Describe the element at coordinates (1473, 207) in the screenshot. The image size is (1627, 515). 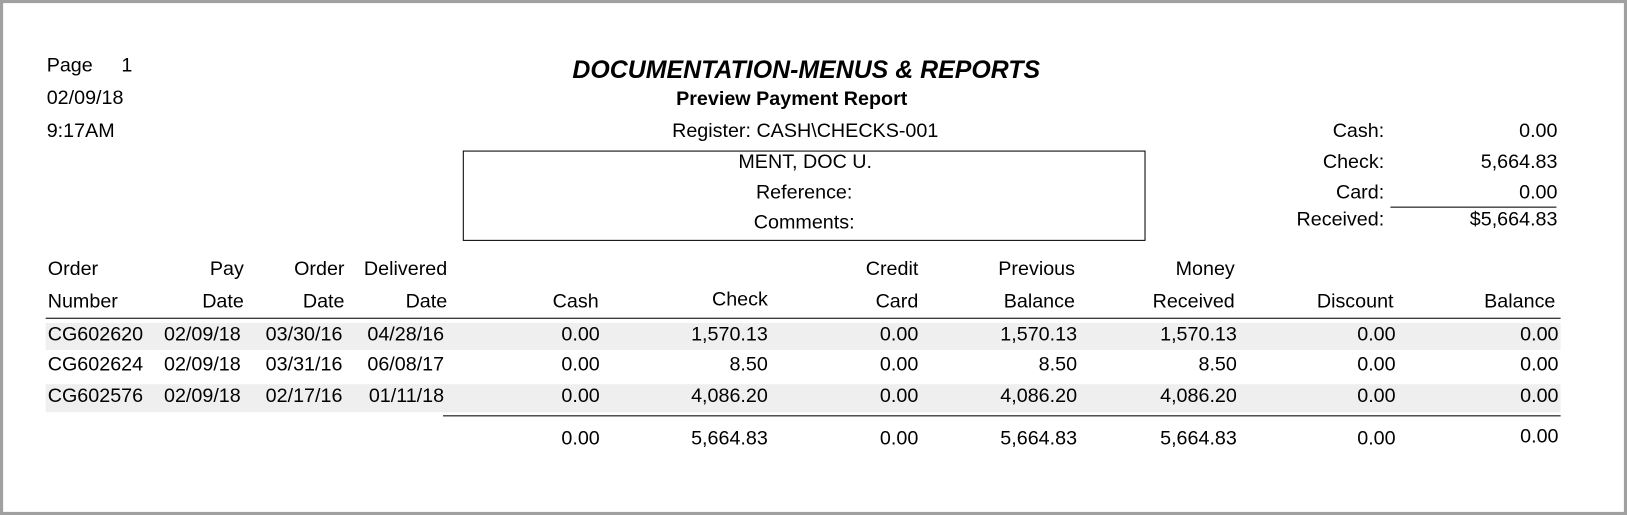
I see `summary-rule` at that location.